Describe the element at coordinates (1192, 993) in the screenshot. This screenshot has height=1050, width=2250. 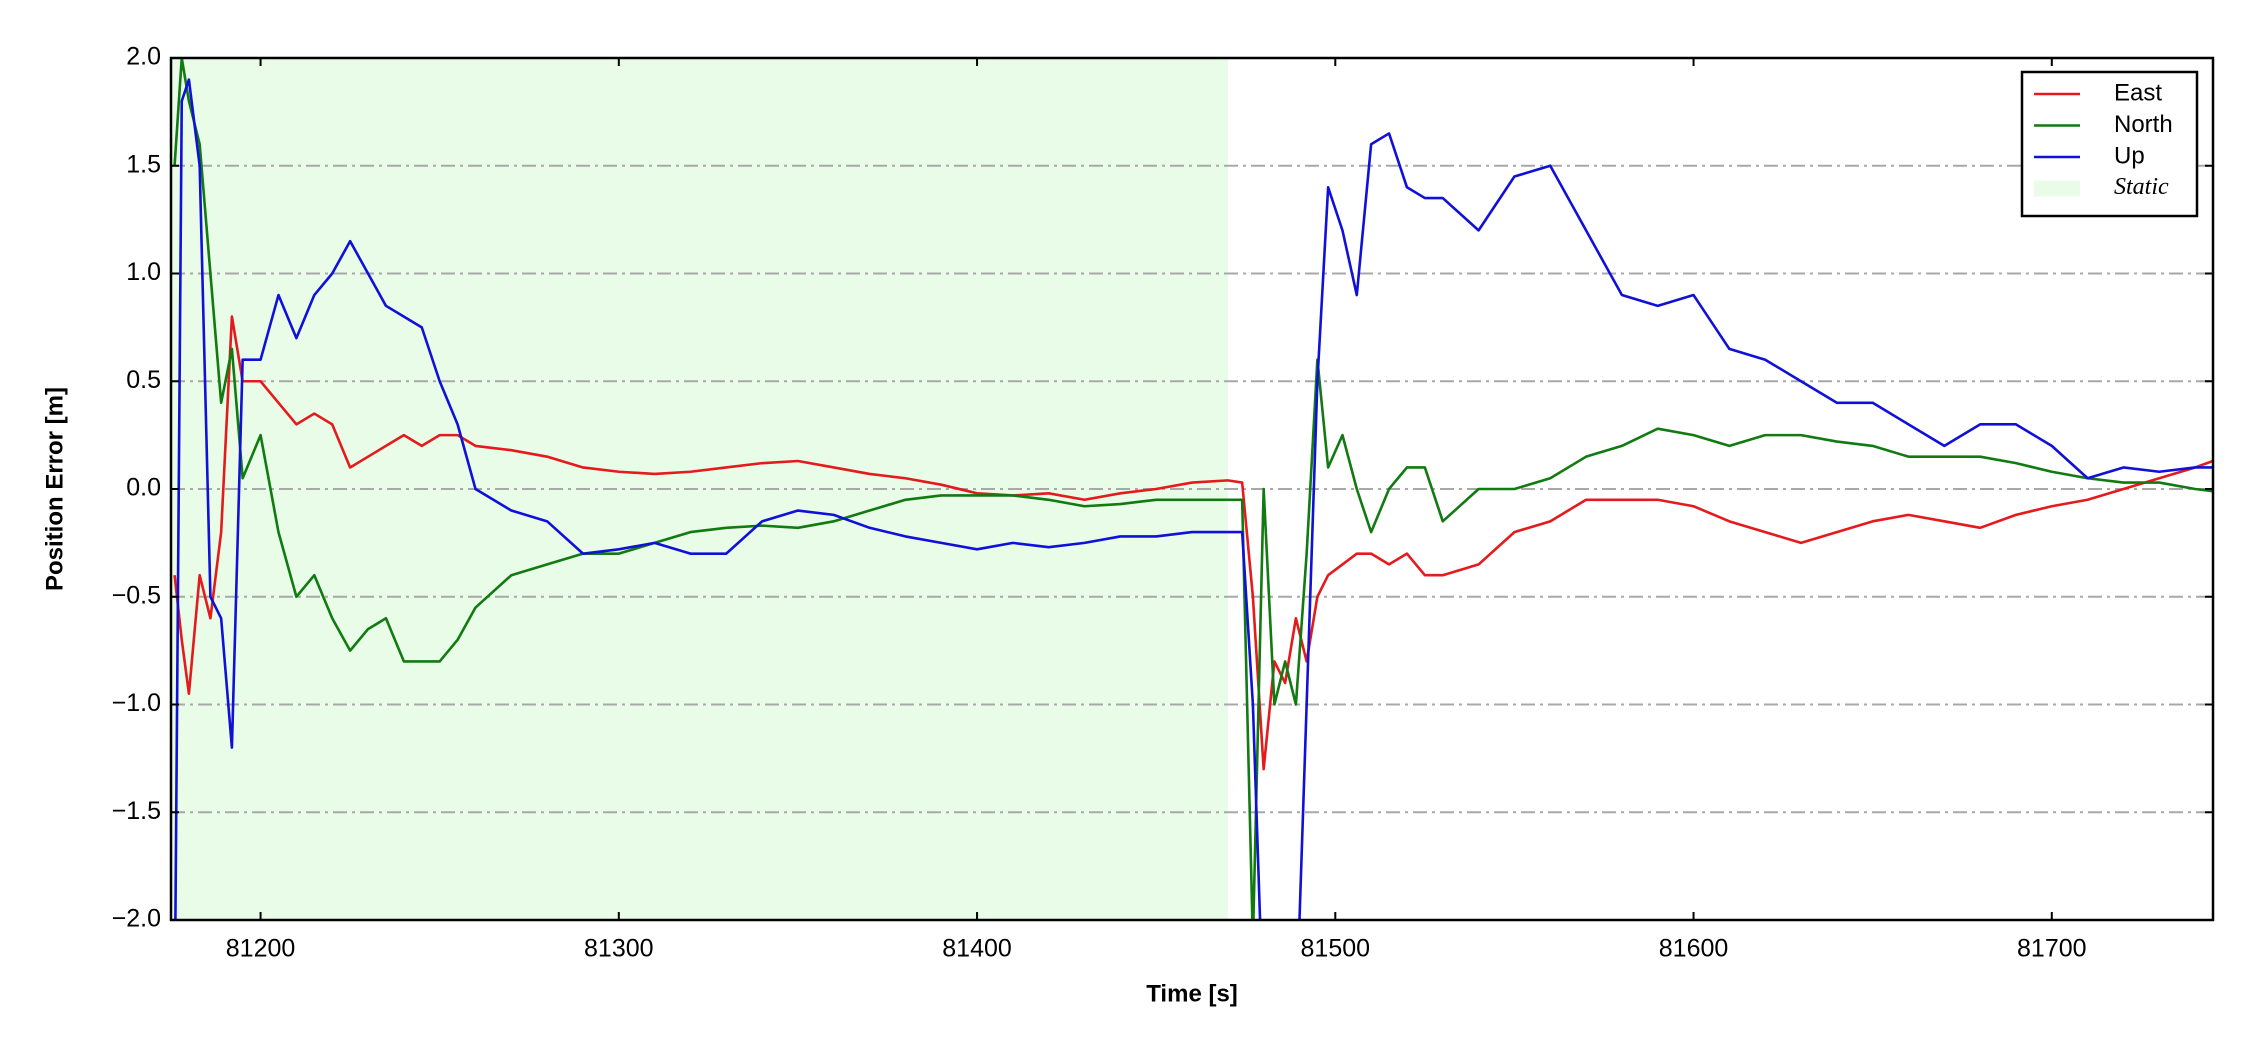
I see `x-axis-label: Time [s]` at that location.